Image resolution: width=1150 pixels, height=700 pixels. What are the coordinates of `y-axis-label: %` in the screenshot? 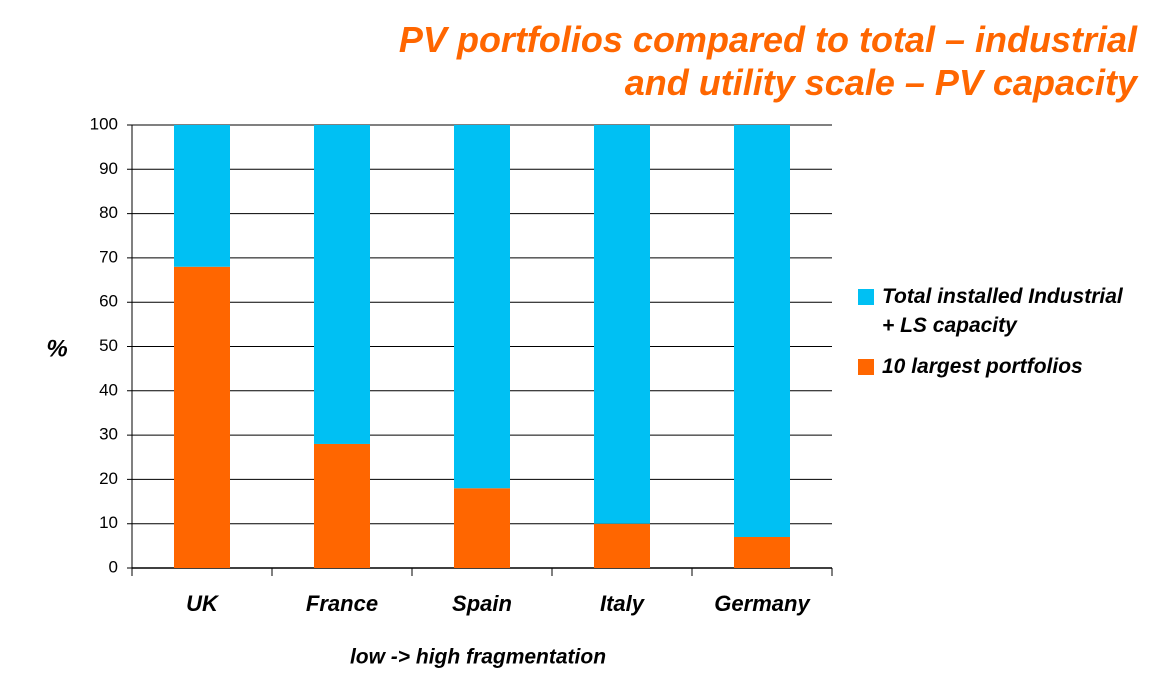 It's located at (56, 348).